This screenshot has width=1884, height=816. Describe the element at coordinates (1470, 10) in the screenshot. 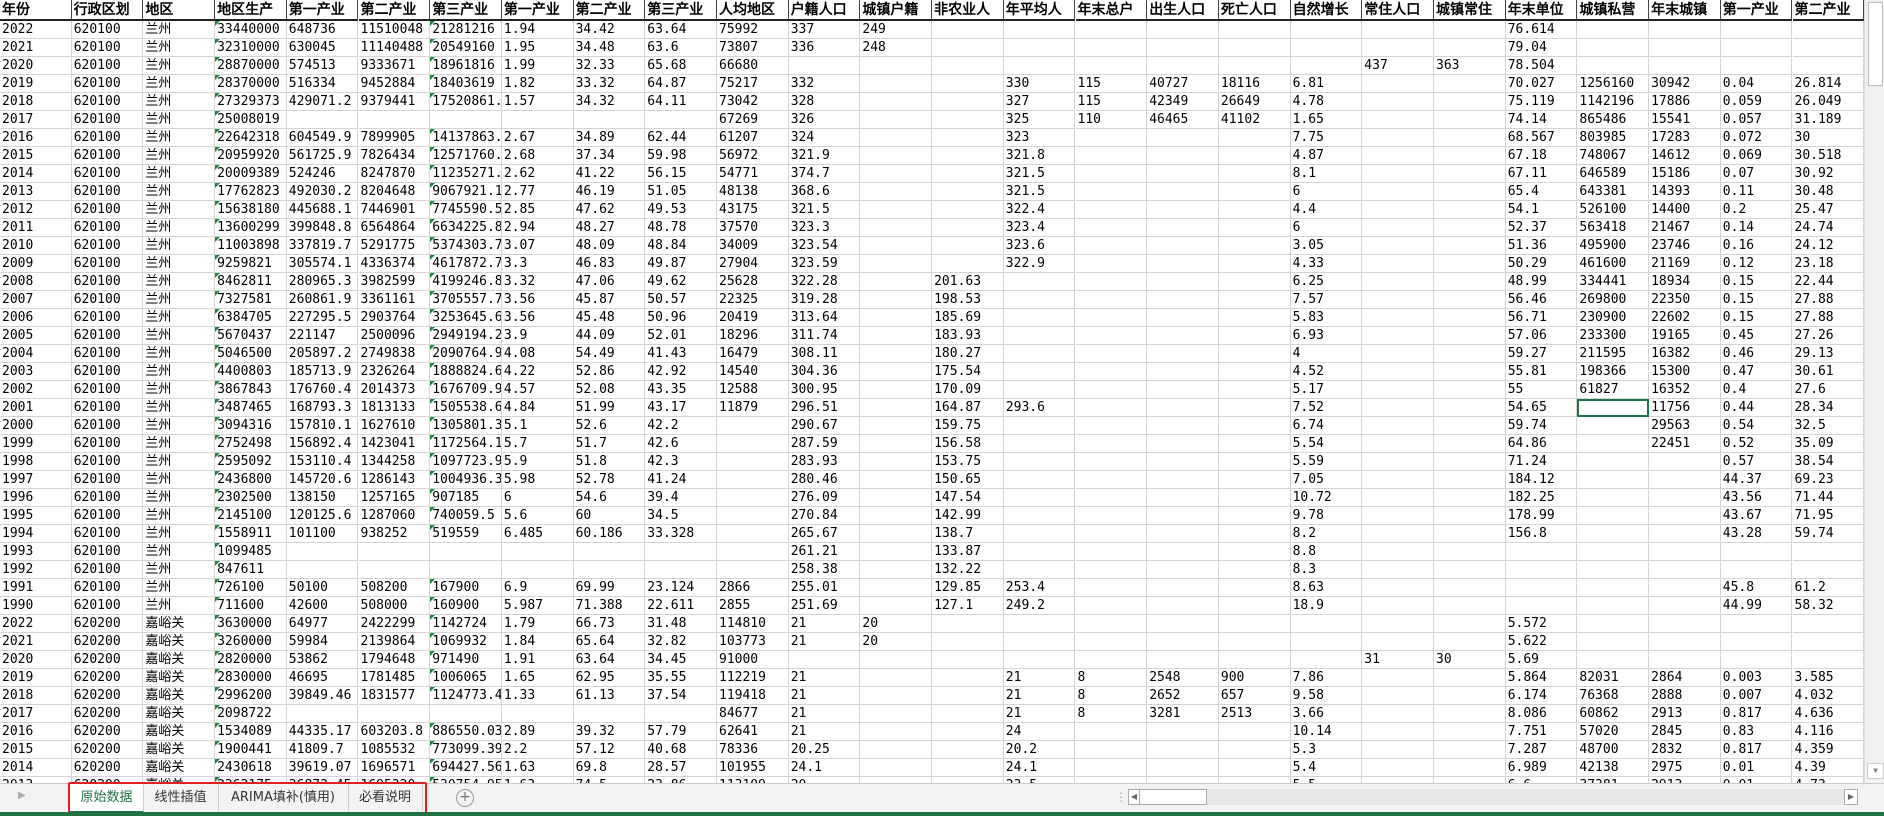

I see `column-header: 城镇常住` at that location.